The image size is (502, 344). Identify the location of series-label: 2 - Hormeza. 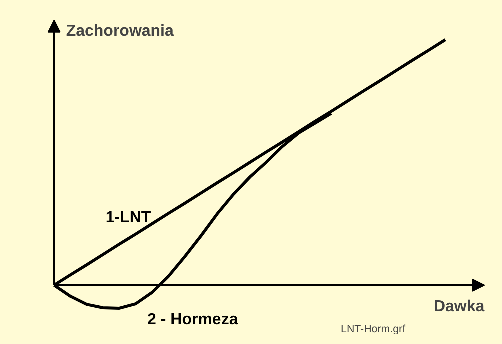
(193, 319).